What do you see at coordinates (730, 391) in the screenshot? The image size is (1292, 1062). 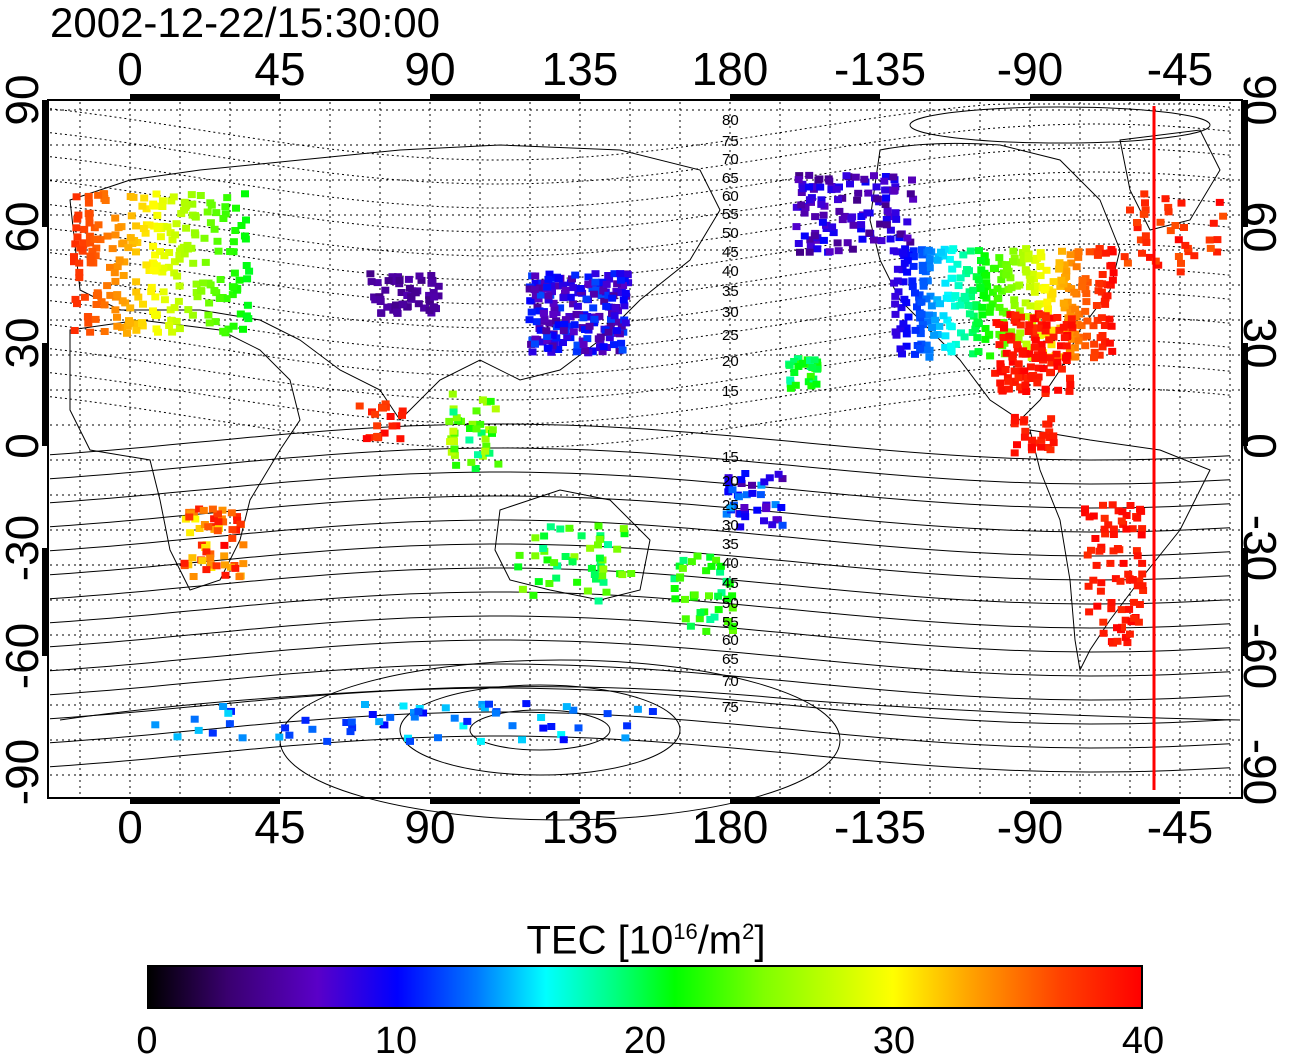 I see `contour-label: 15` at bounding box center [730, 391].